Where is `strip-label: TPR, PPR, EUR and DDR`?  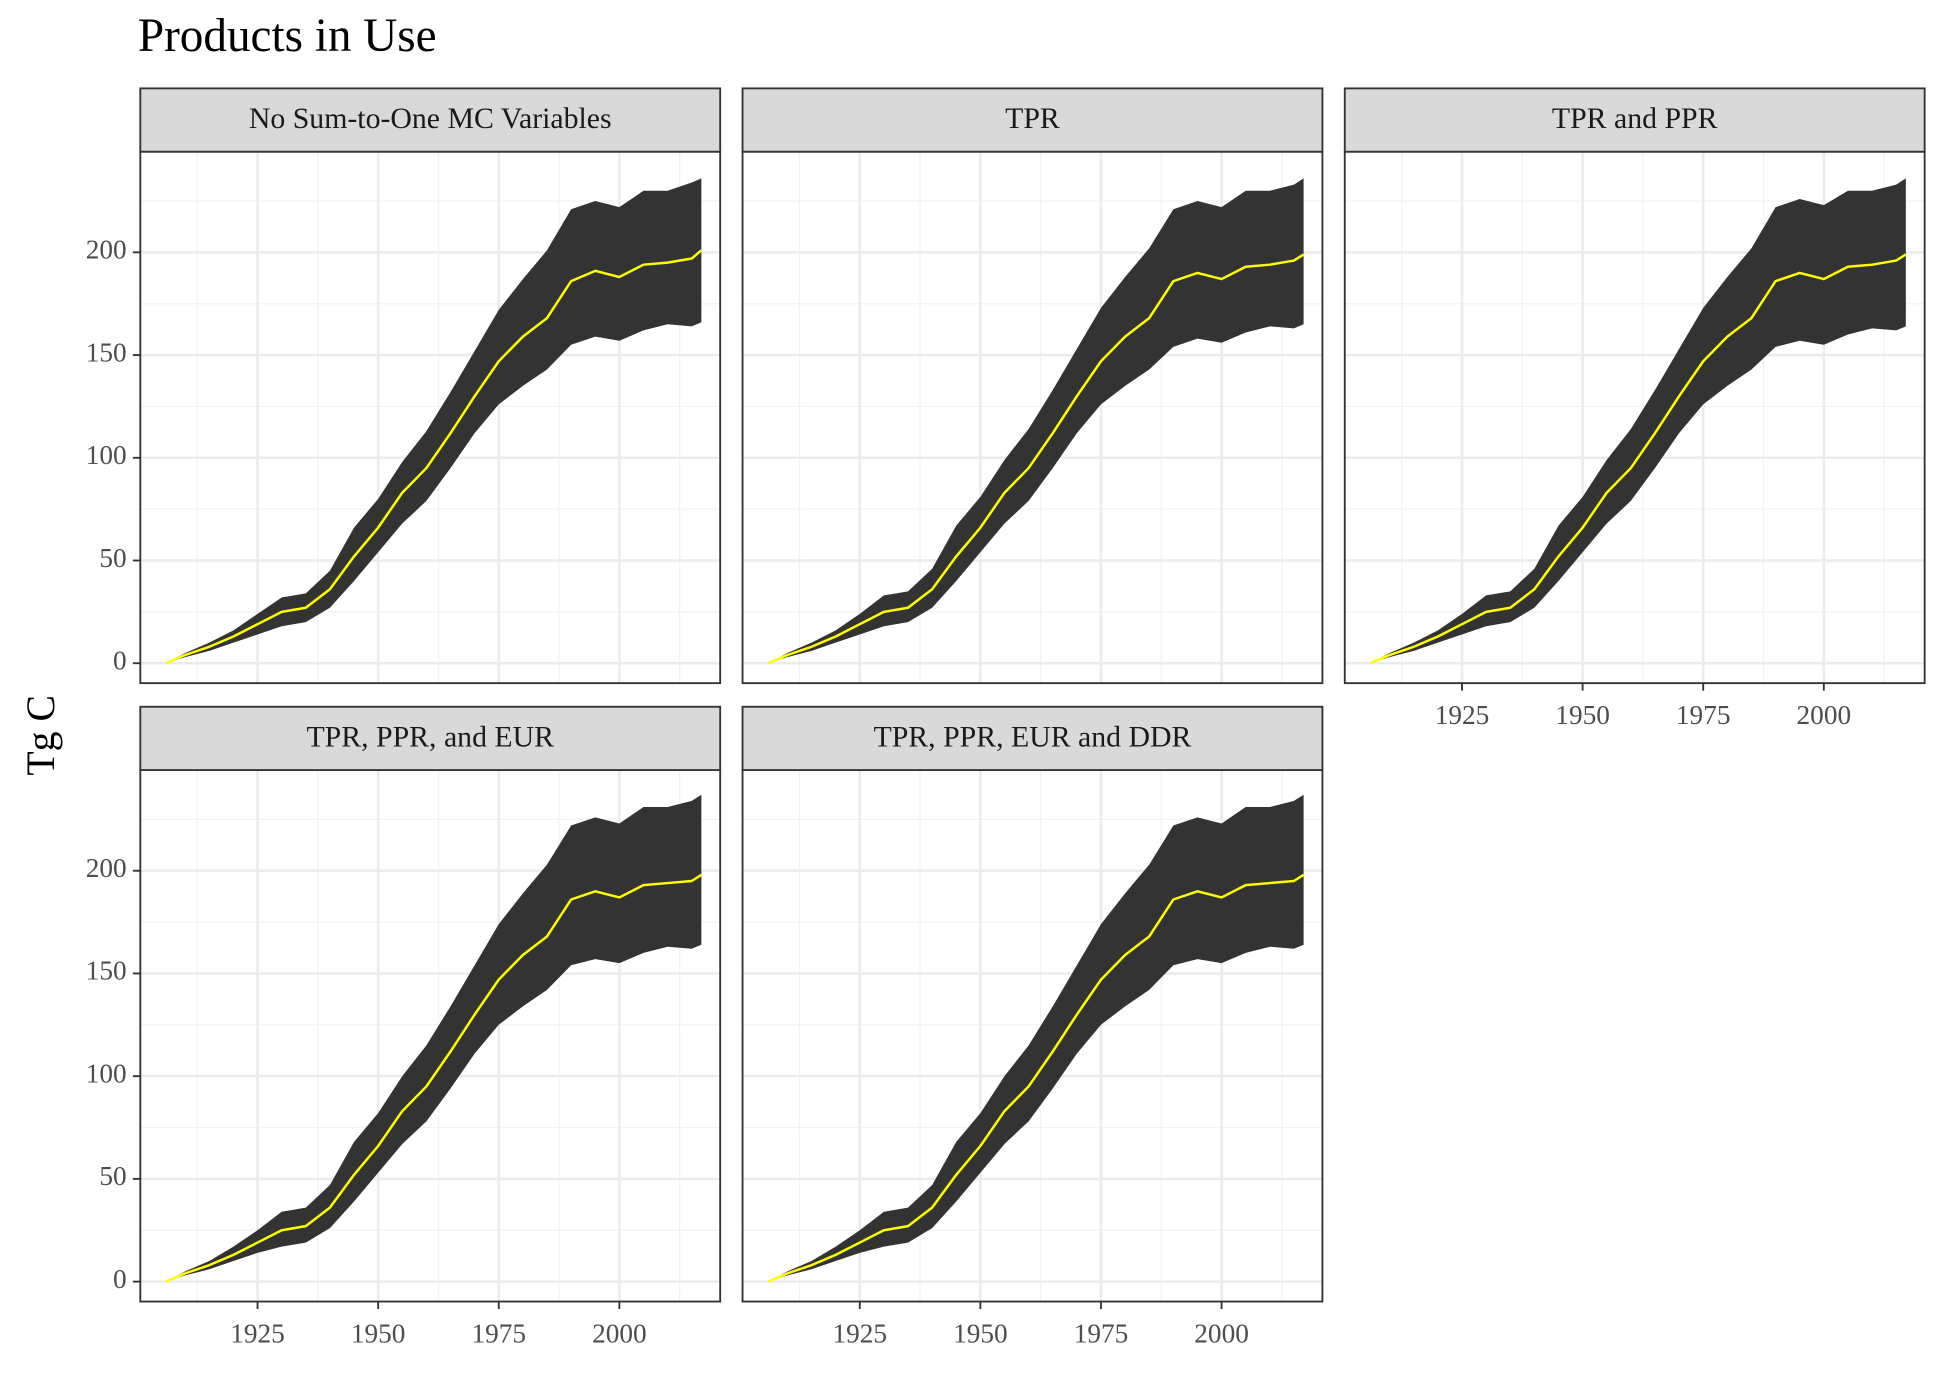 strip-label: TPR, PPR, EUR and DDR is located at coordinates (1033, 736).